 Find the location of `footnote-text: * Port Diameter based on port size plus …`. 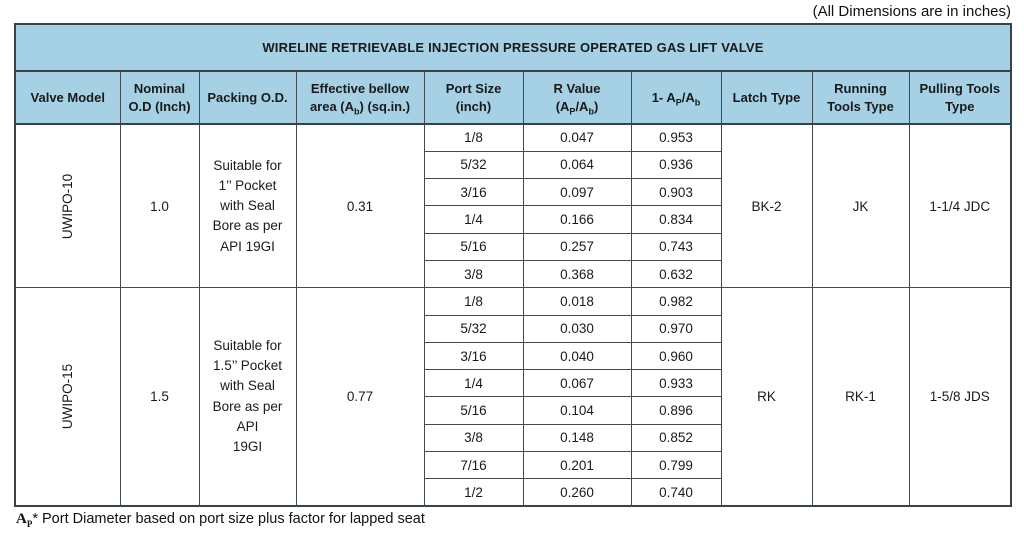

footnote-text: * Port Diameter based on port size plus … is located at coordinates (228, 519).